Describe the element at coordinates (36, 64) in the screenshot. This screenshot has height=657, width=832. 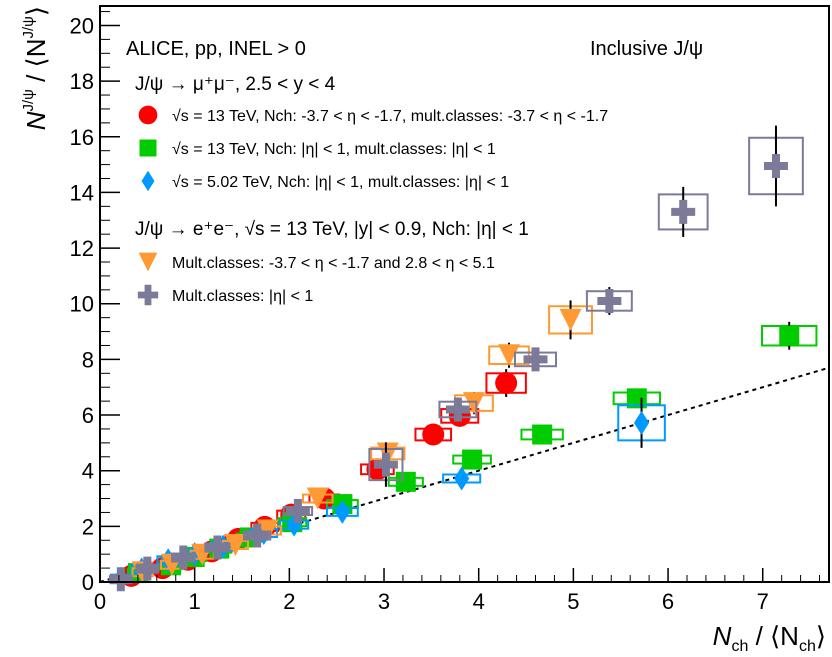
I see `y-title-rest: / ⟨N` at that location.